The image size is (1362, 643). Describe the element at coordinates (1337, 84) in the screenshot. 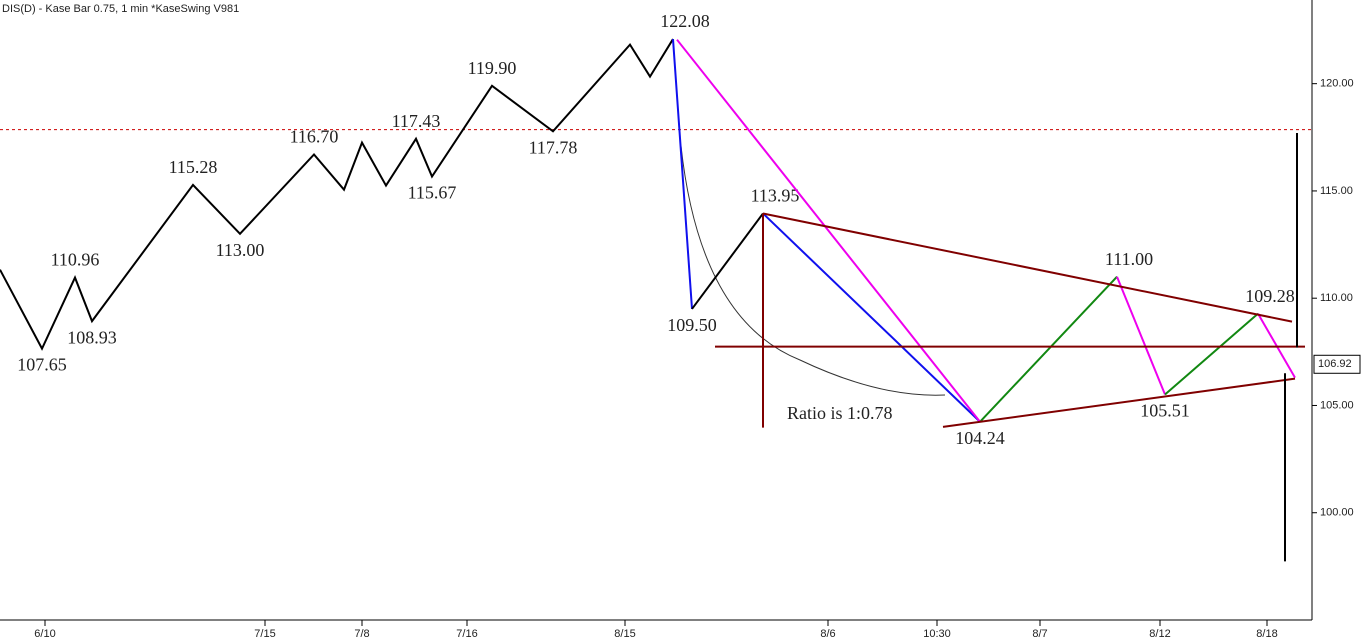

I see `y-tick-label: 120.00` at that location.